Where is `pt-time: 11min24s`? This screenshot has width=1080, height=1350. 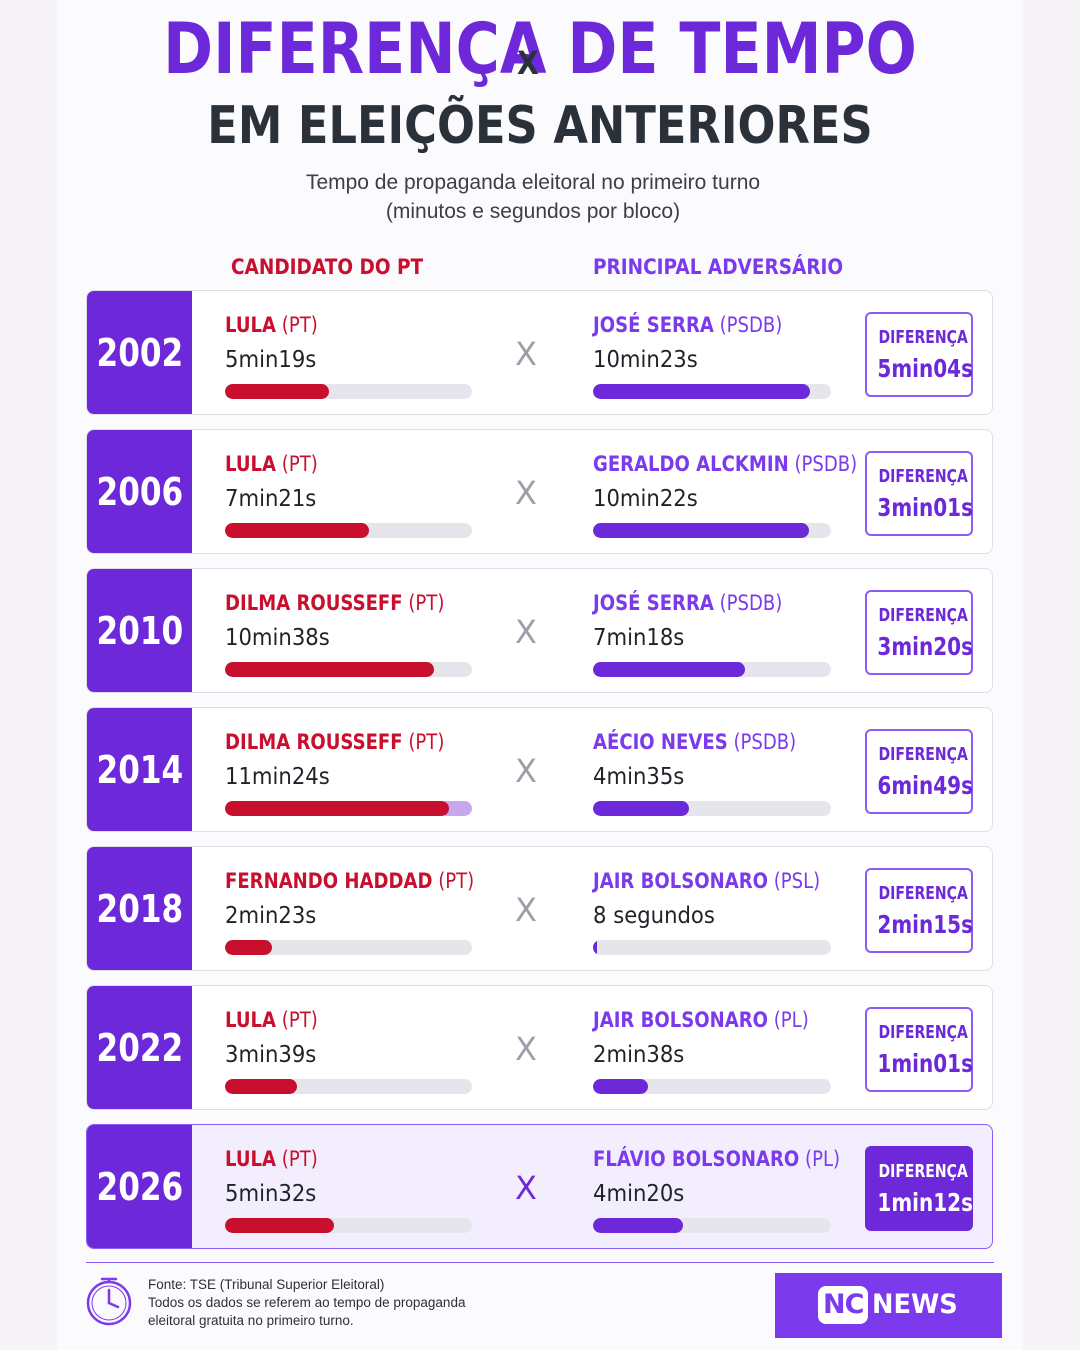
pt-time: 11min24s is located at coordinates (277, 777).